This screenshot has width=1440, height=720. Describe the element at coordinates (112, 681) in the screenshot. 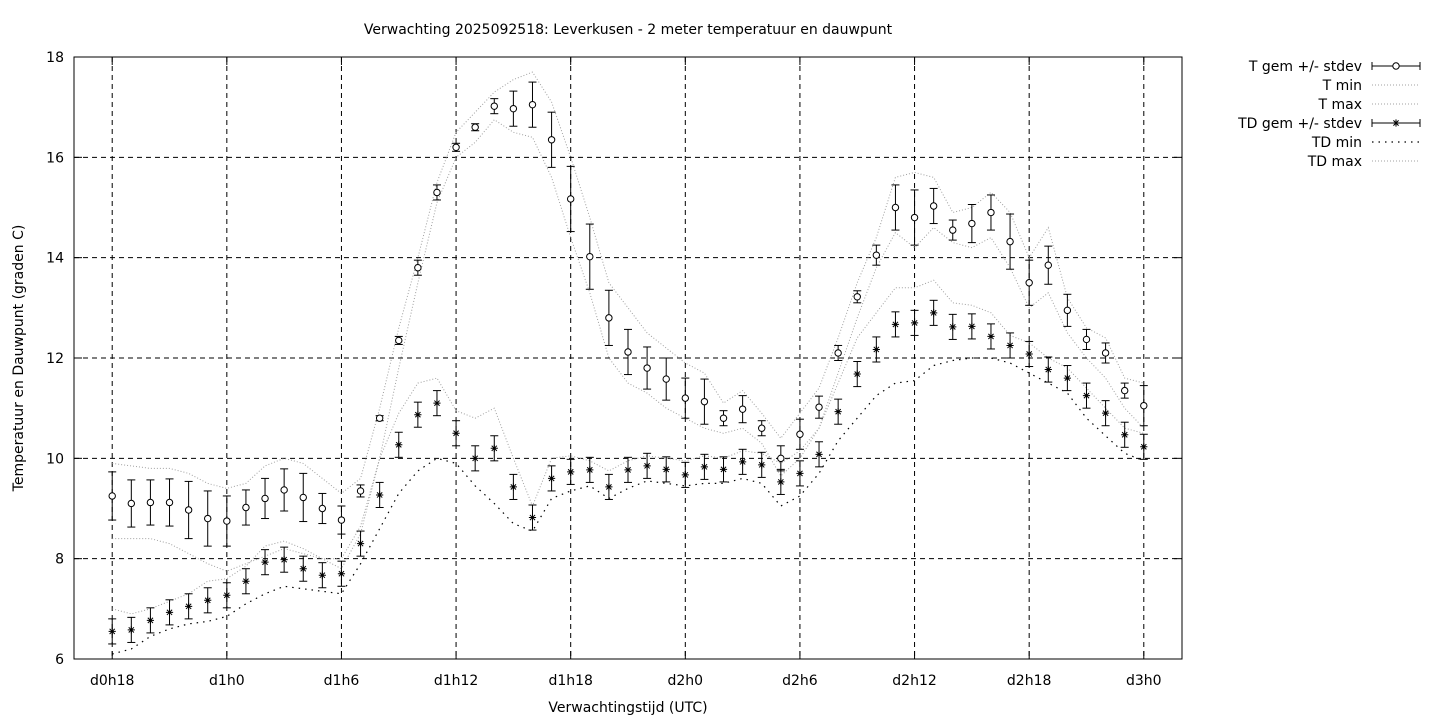

I see `x-tick-label: d0h18` at that location.